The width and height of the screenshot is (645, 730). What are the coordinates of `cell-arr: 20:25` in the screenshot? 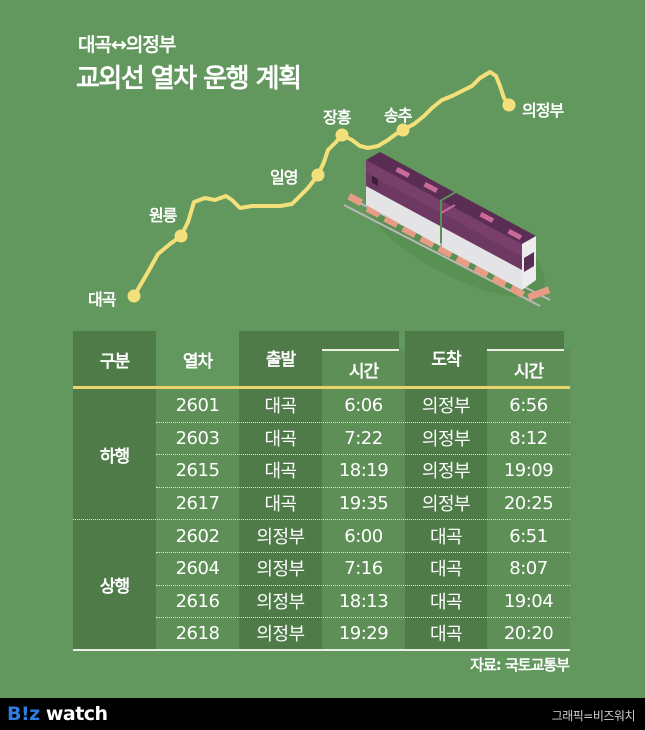 It's located at (528, 503).